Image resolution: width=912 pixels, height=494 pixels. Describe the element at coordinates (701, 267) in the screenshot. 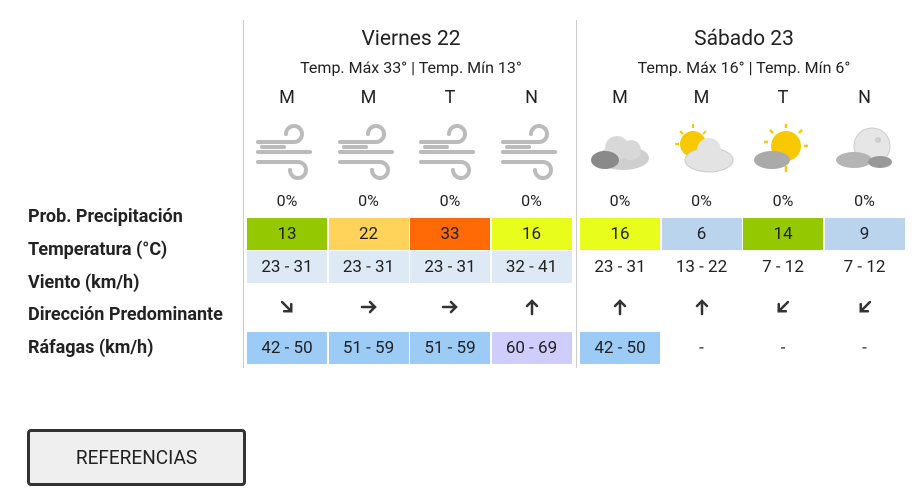

I see `wind-cell: 13 - 22` at that location.